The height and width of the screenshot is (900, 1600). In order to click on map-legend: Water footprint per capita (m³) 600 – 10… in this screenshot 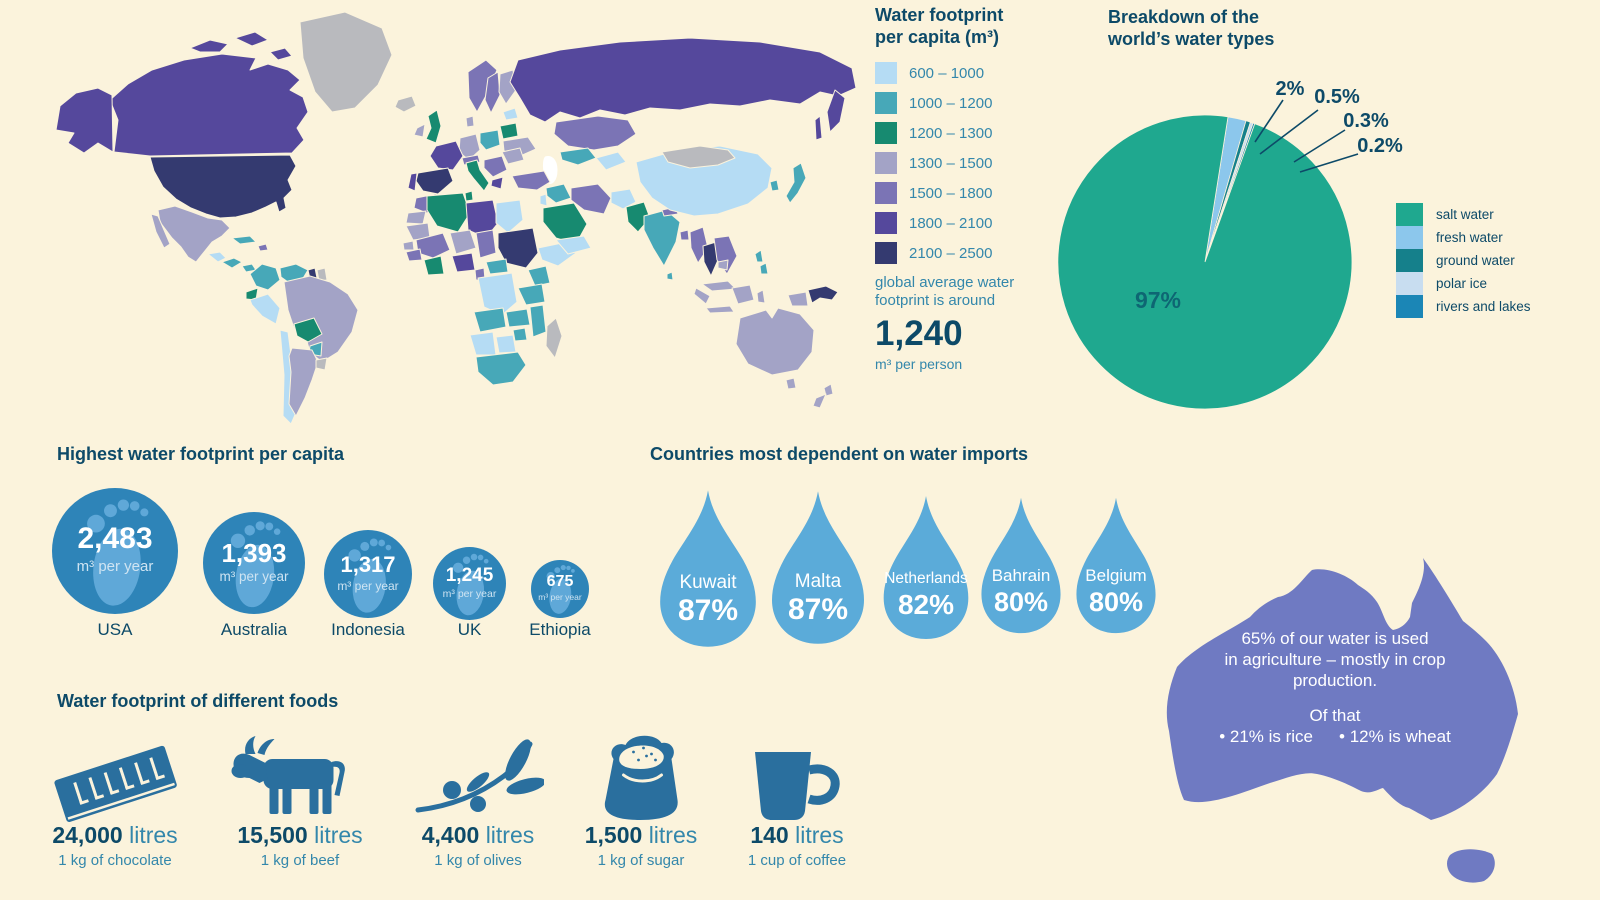, I will do `click(960, 188)`.